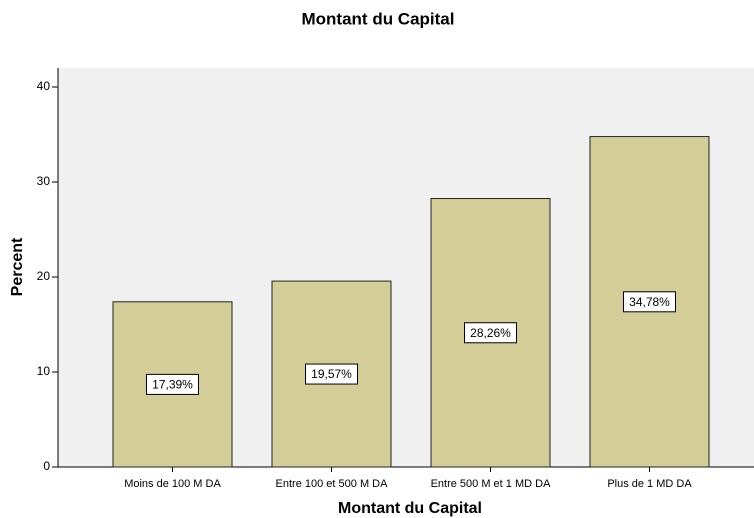 The image size is (754, 518). I want to click on value-label: 19,57%, so click(331, 374).